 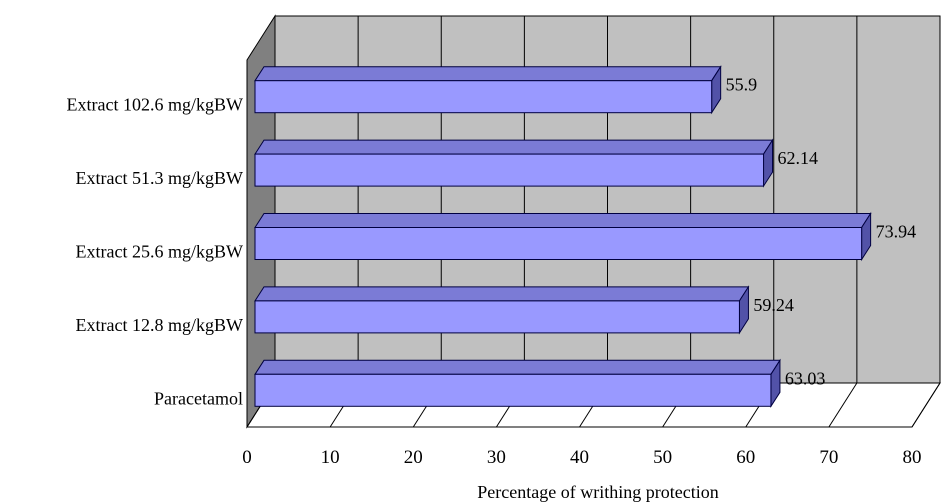 I want to click on data-label: 73.94, so click(x=896, y=232).